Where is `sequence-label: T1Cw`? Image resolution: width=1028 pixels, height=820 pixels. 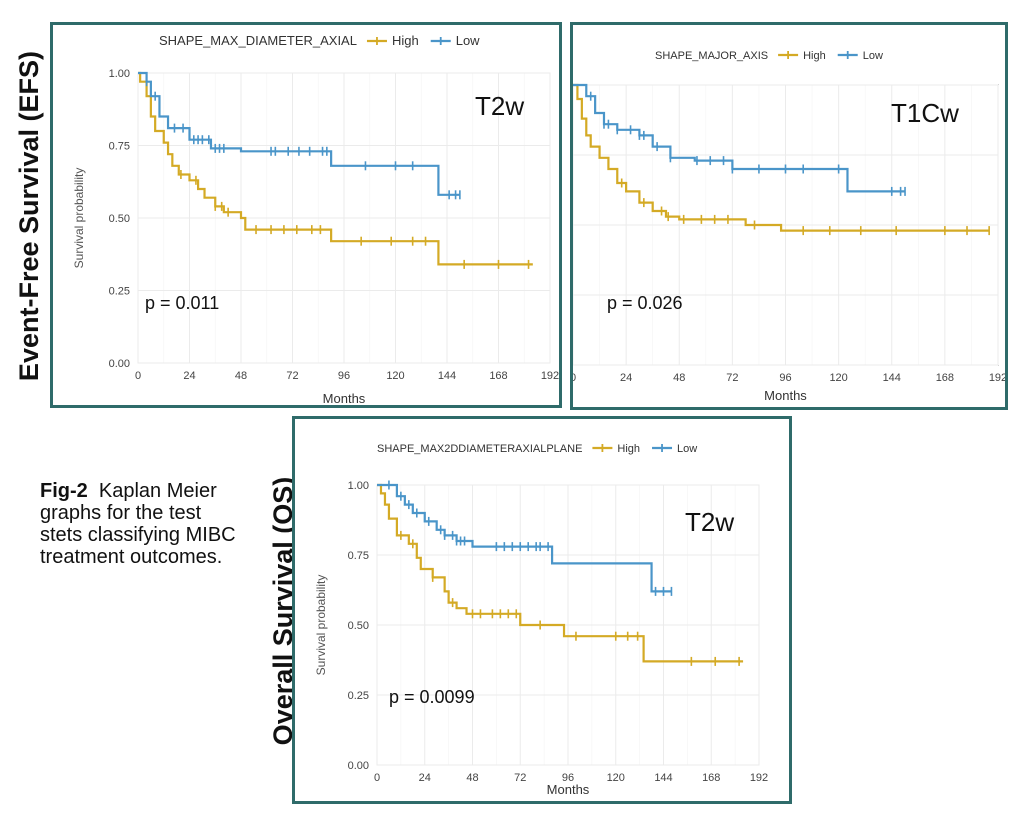
sequence-label: T1Cw is located at coordinates (925, 113).